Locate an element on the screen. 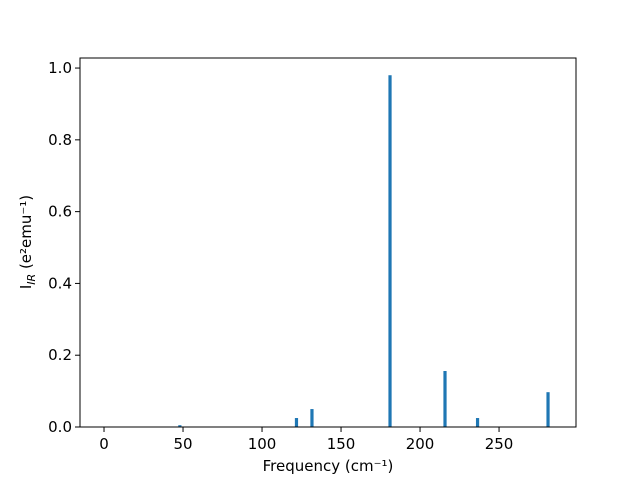 The height and width of the screenshot is (480, 640). y-tick-label: 1.0 is located at coordinates (60, 68).